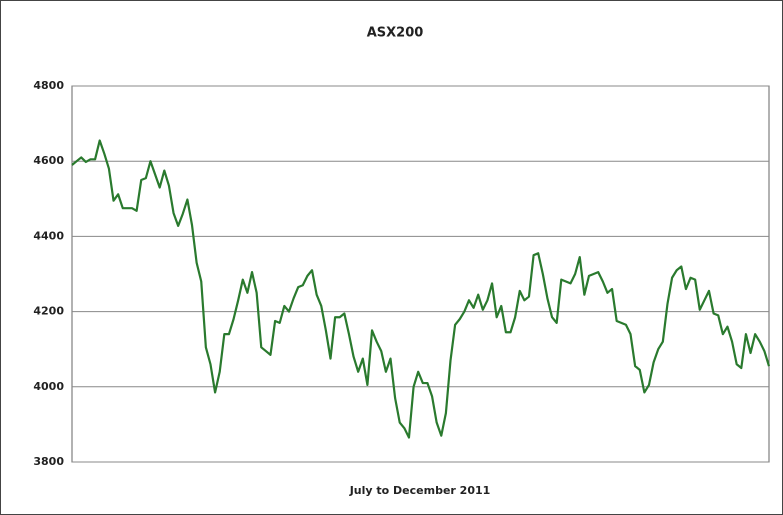  I want to click on y-tick-label: 4000, so click(48, 386).